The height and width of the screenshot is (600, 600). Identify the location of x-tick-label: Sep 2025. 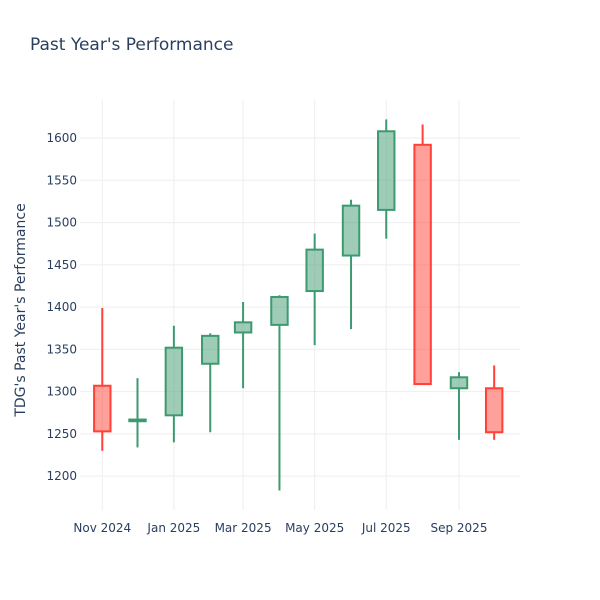
(458, 528).